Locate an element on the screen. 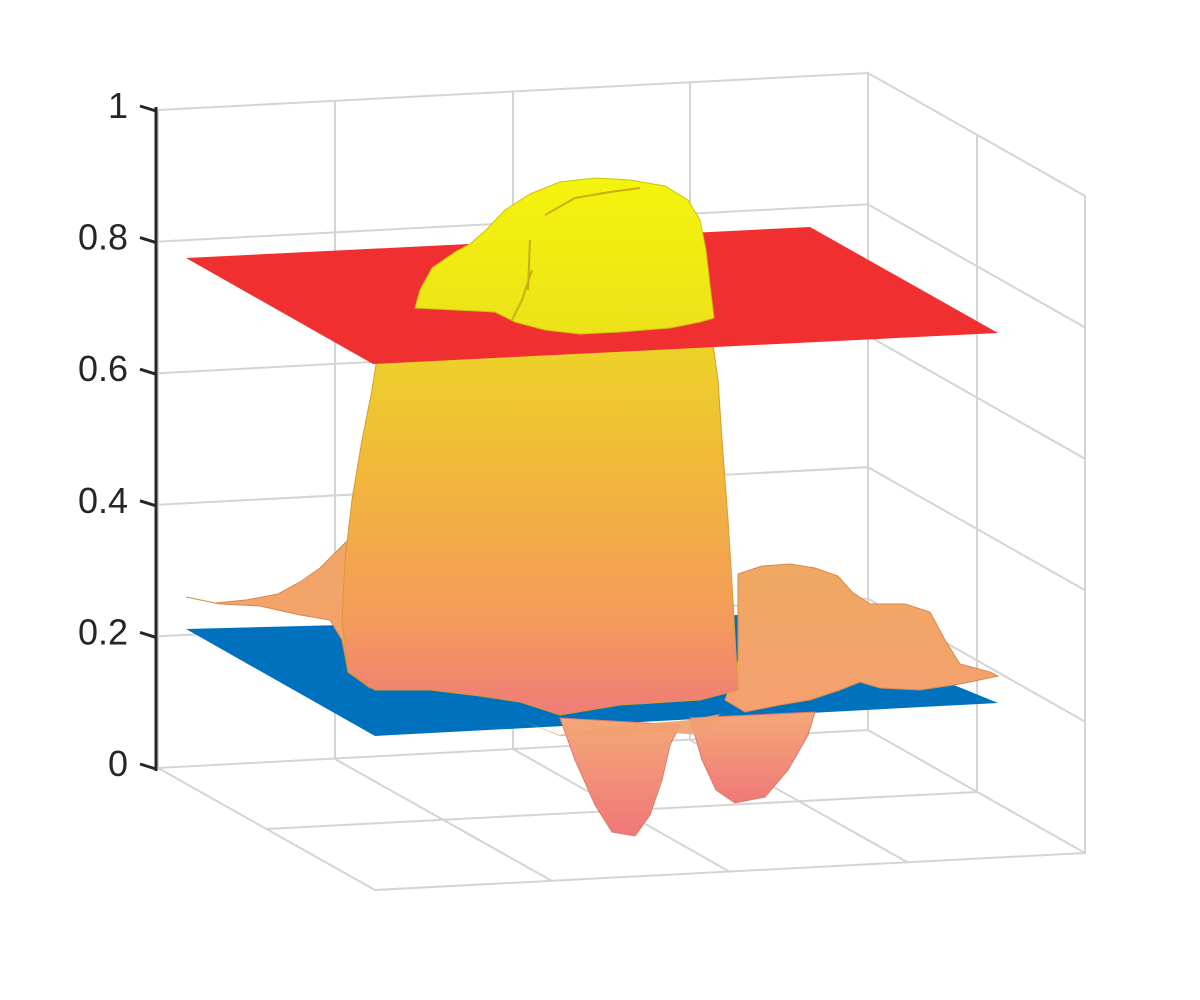 The height and width of the screenshot is (1000, 1200). z-tick-label: 1 is located at coordinates (118, 105).